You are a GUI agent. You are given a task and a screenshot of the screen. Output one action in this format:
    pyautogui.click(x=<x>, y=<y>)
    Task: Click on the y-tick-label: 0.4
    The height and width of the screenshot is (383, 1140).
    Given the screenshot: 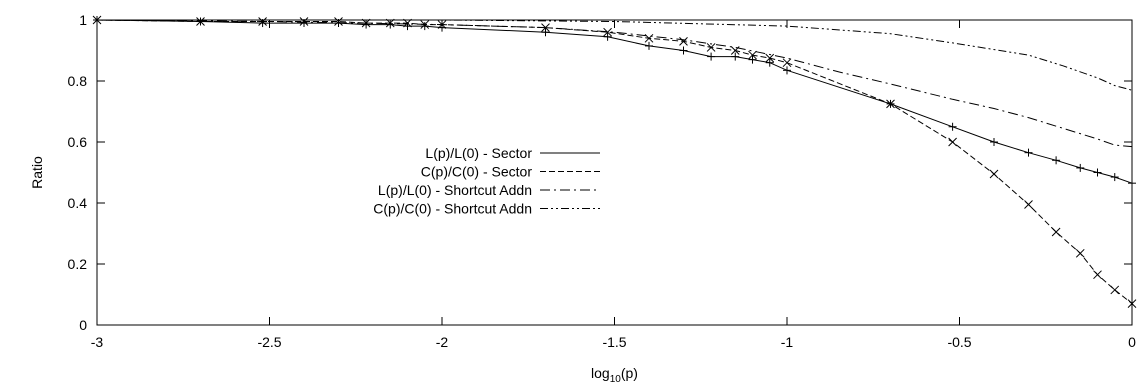 What is the action you would take?
    pyautogui.click(x=78, y=203)
    